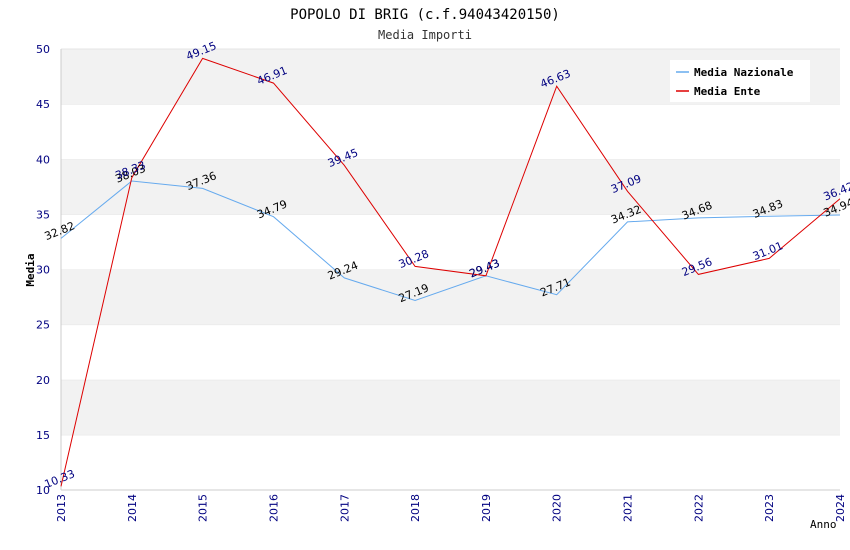  Describe the element at coordinates (61, 508) in the screenshot. I see `x-tick-label: 2013` at that location.